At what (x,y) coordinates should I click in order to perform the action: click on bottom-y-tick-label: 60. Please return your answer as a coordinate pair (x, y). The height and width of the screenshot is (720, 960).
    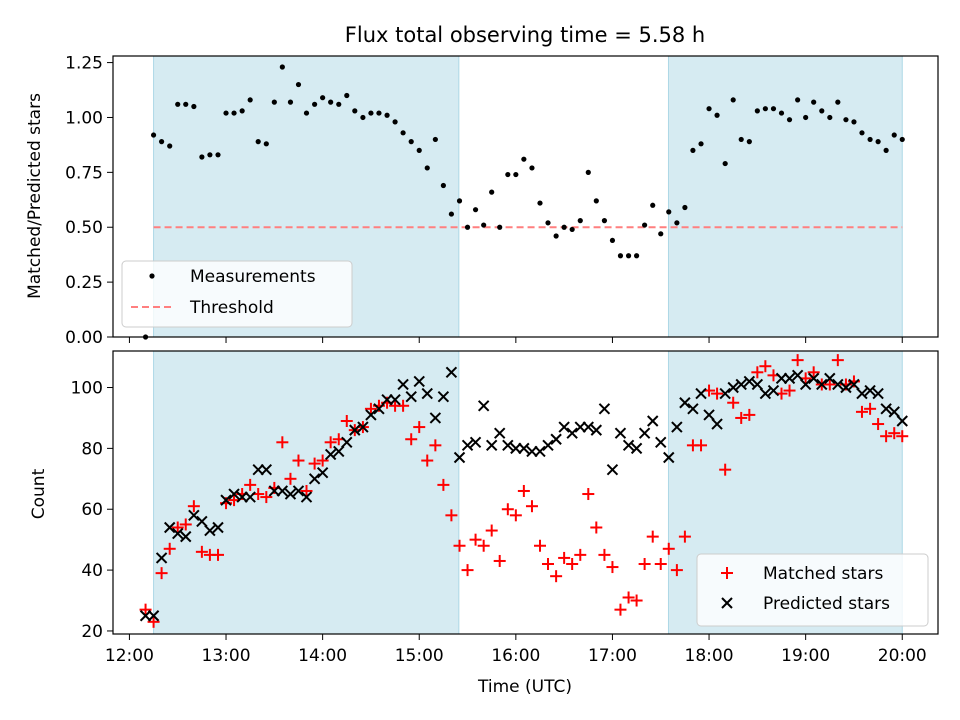
    Looking at the image, I should click on (92, 510).